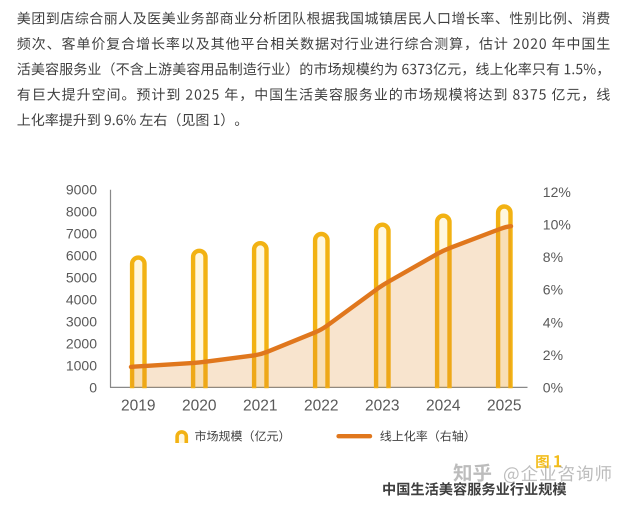 The height and width of the screenshot is (505, 626). I want to click on svg-text: 12%, so click(557, 192).